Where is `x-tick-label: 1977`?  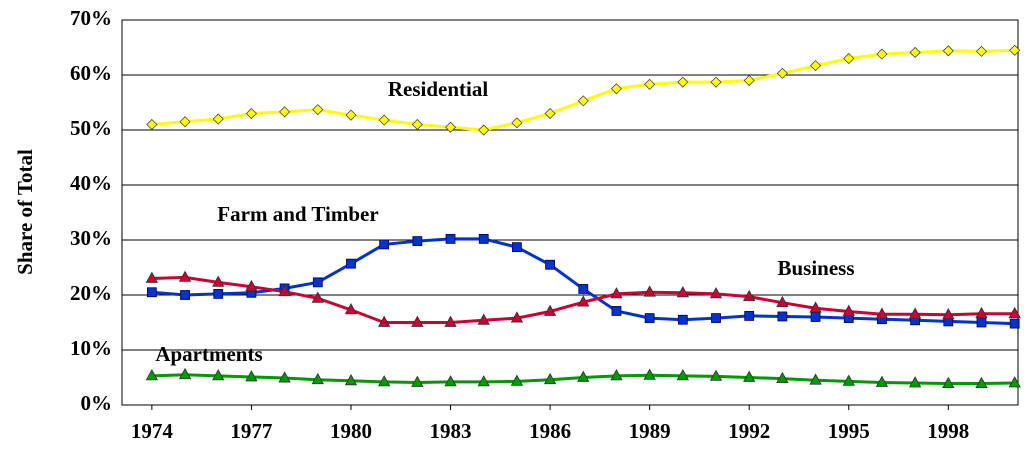 x-tick-label: 1977 is located at coordinates (251, 431).